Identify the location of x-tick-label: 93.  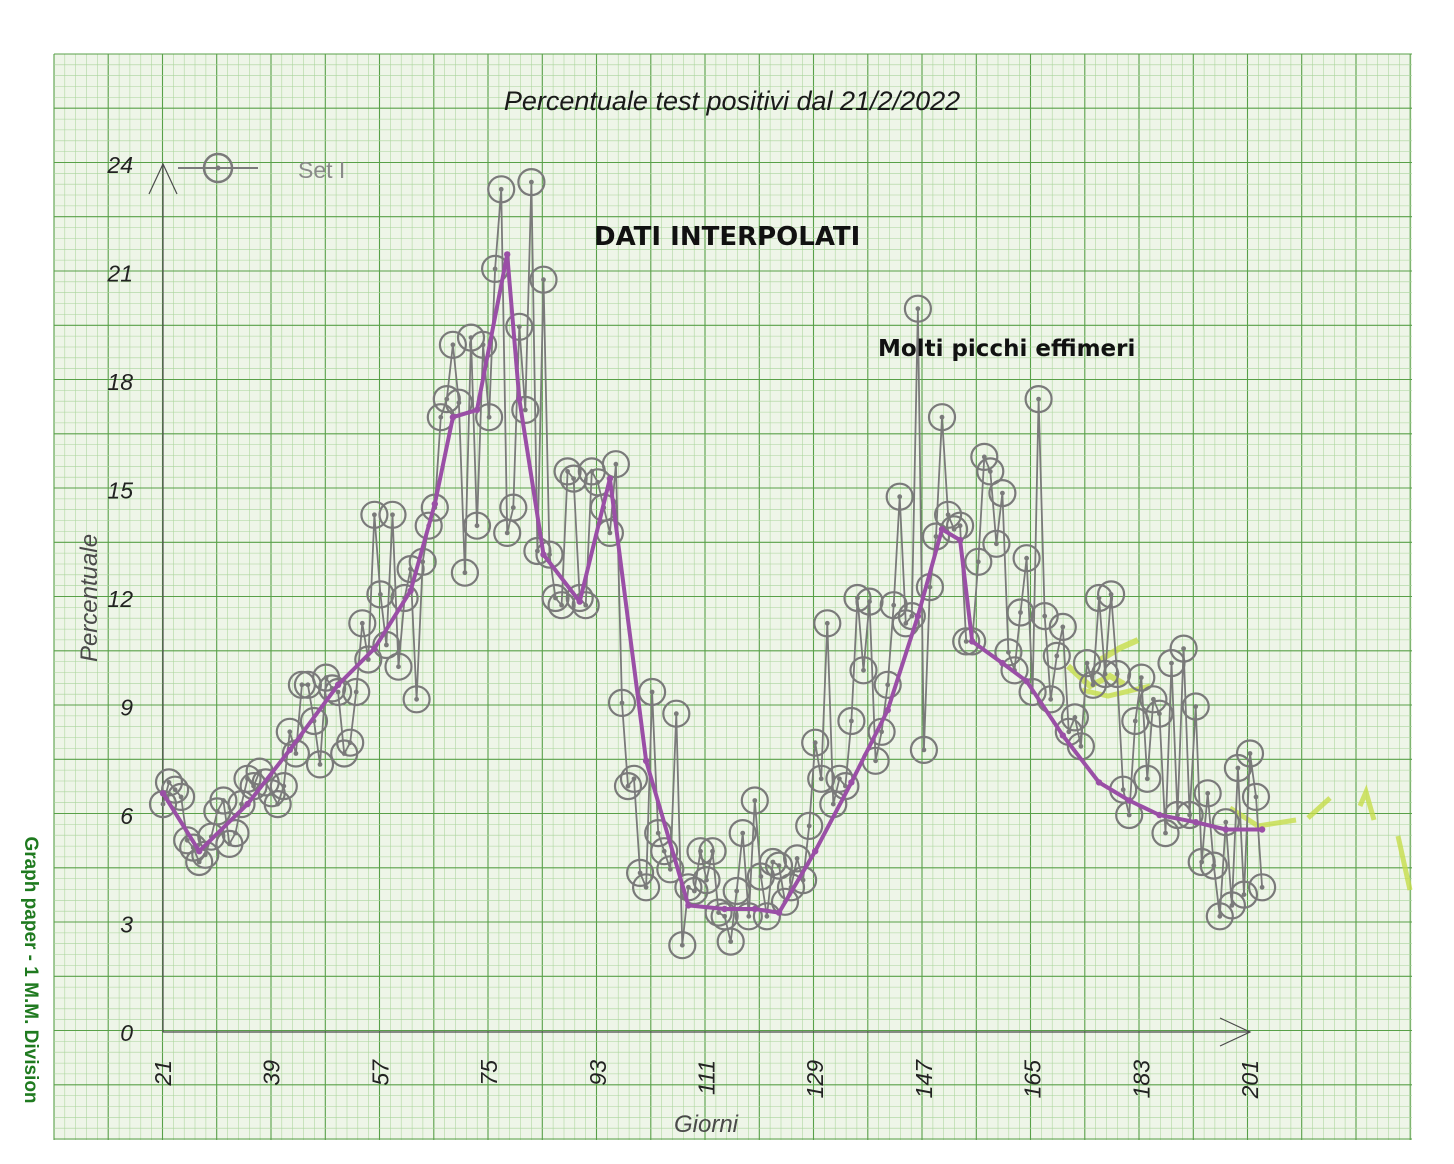
(598, 1073).